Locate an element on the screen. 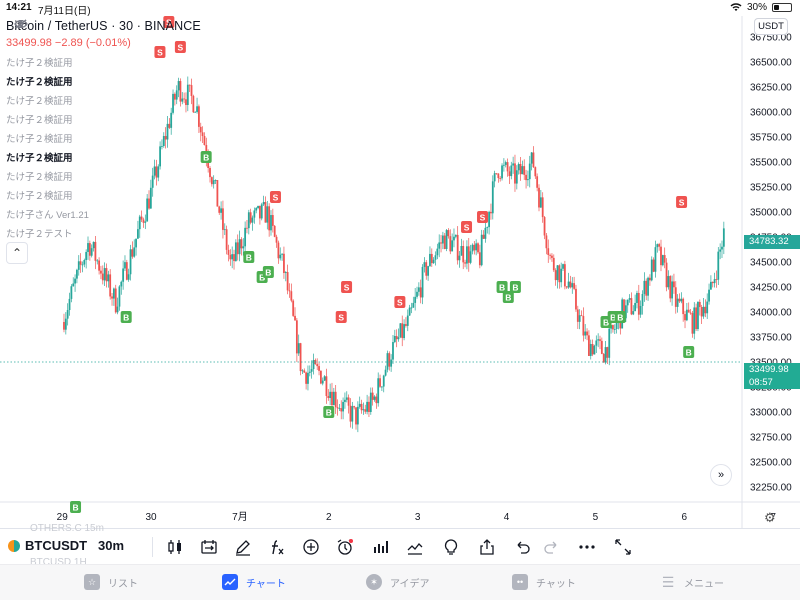 The height and width of the screenshot is (600, 800). double-chevron-right-icon: » is located at coordinates (721, 475).